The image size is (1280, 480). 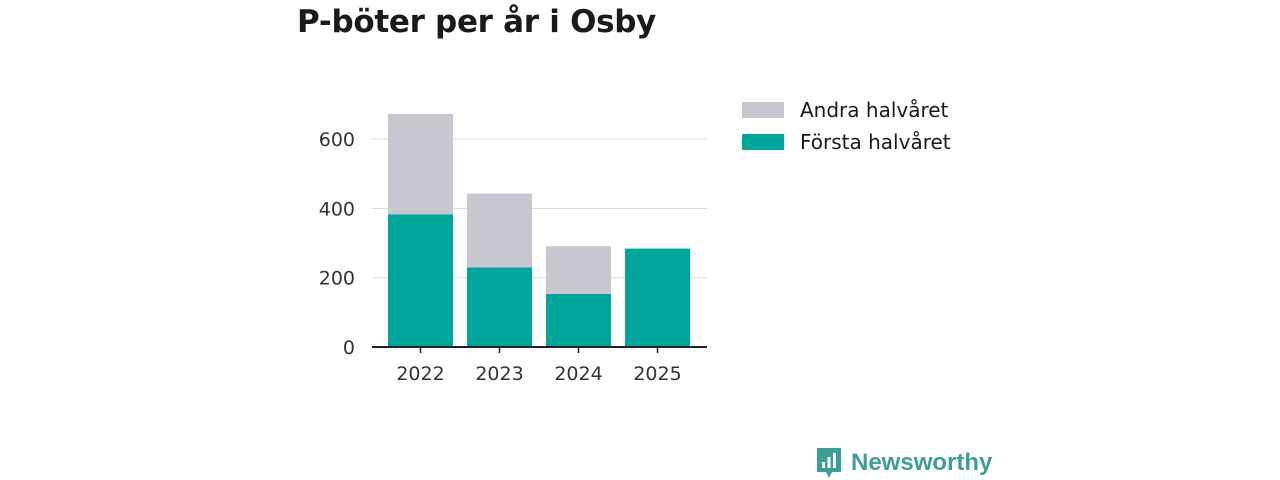 I want to click on x-axis-ticks: 2022 2023 2024 2025, so click(x=539, y=366).